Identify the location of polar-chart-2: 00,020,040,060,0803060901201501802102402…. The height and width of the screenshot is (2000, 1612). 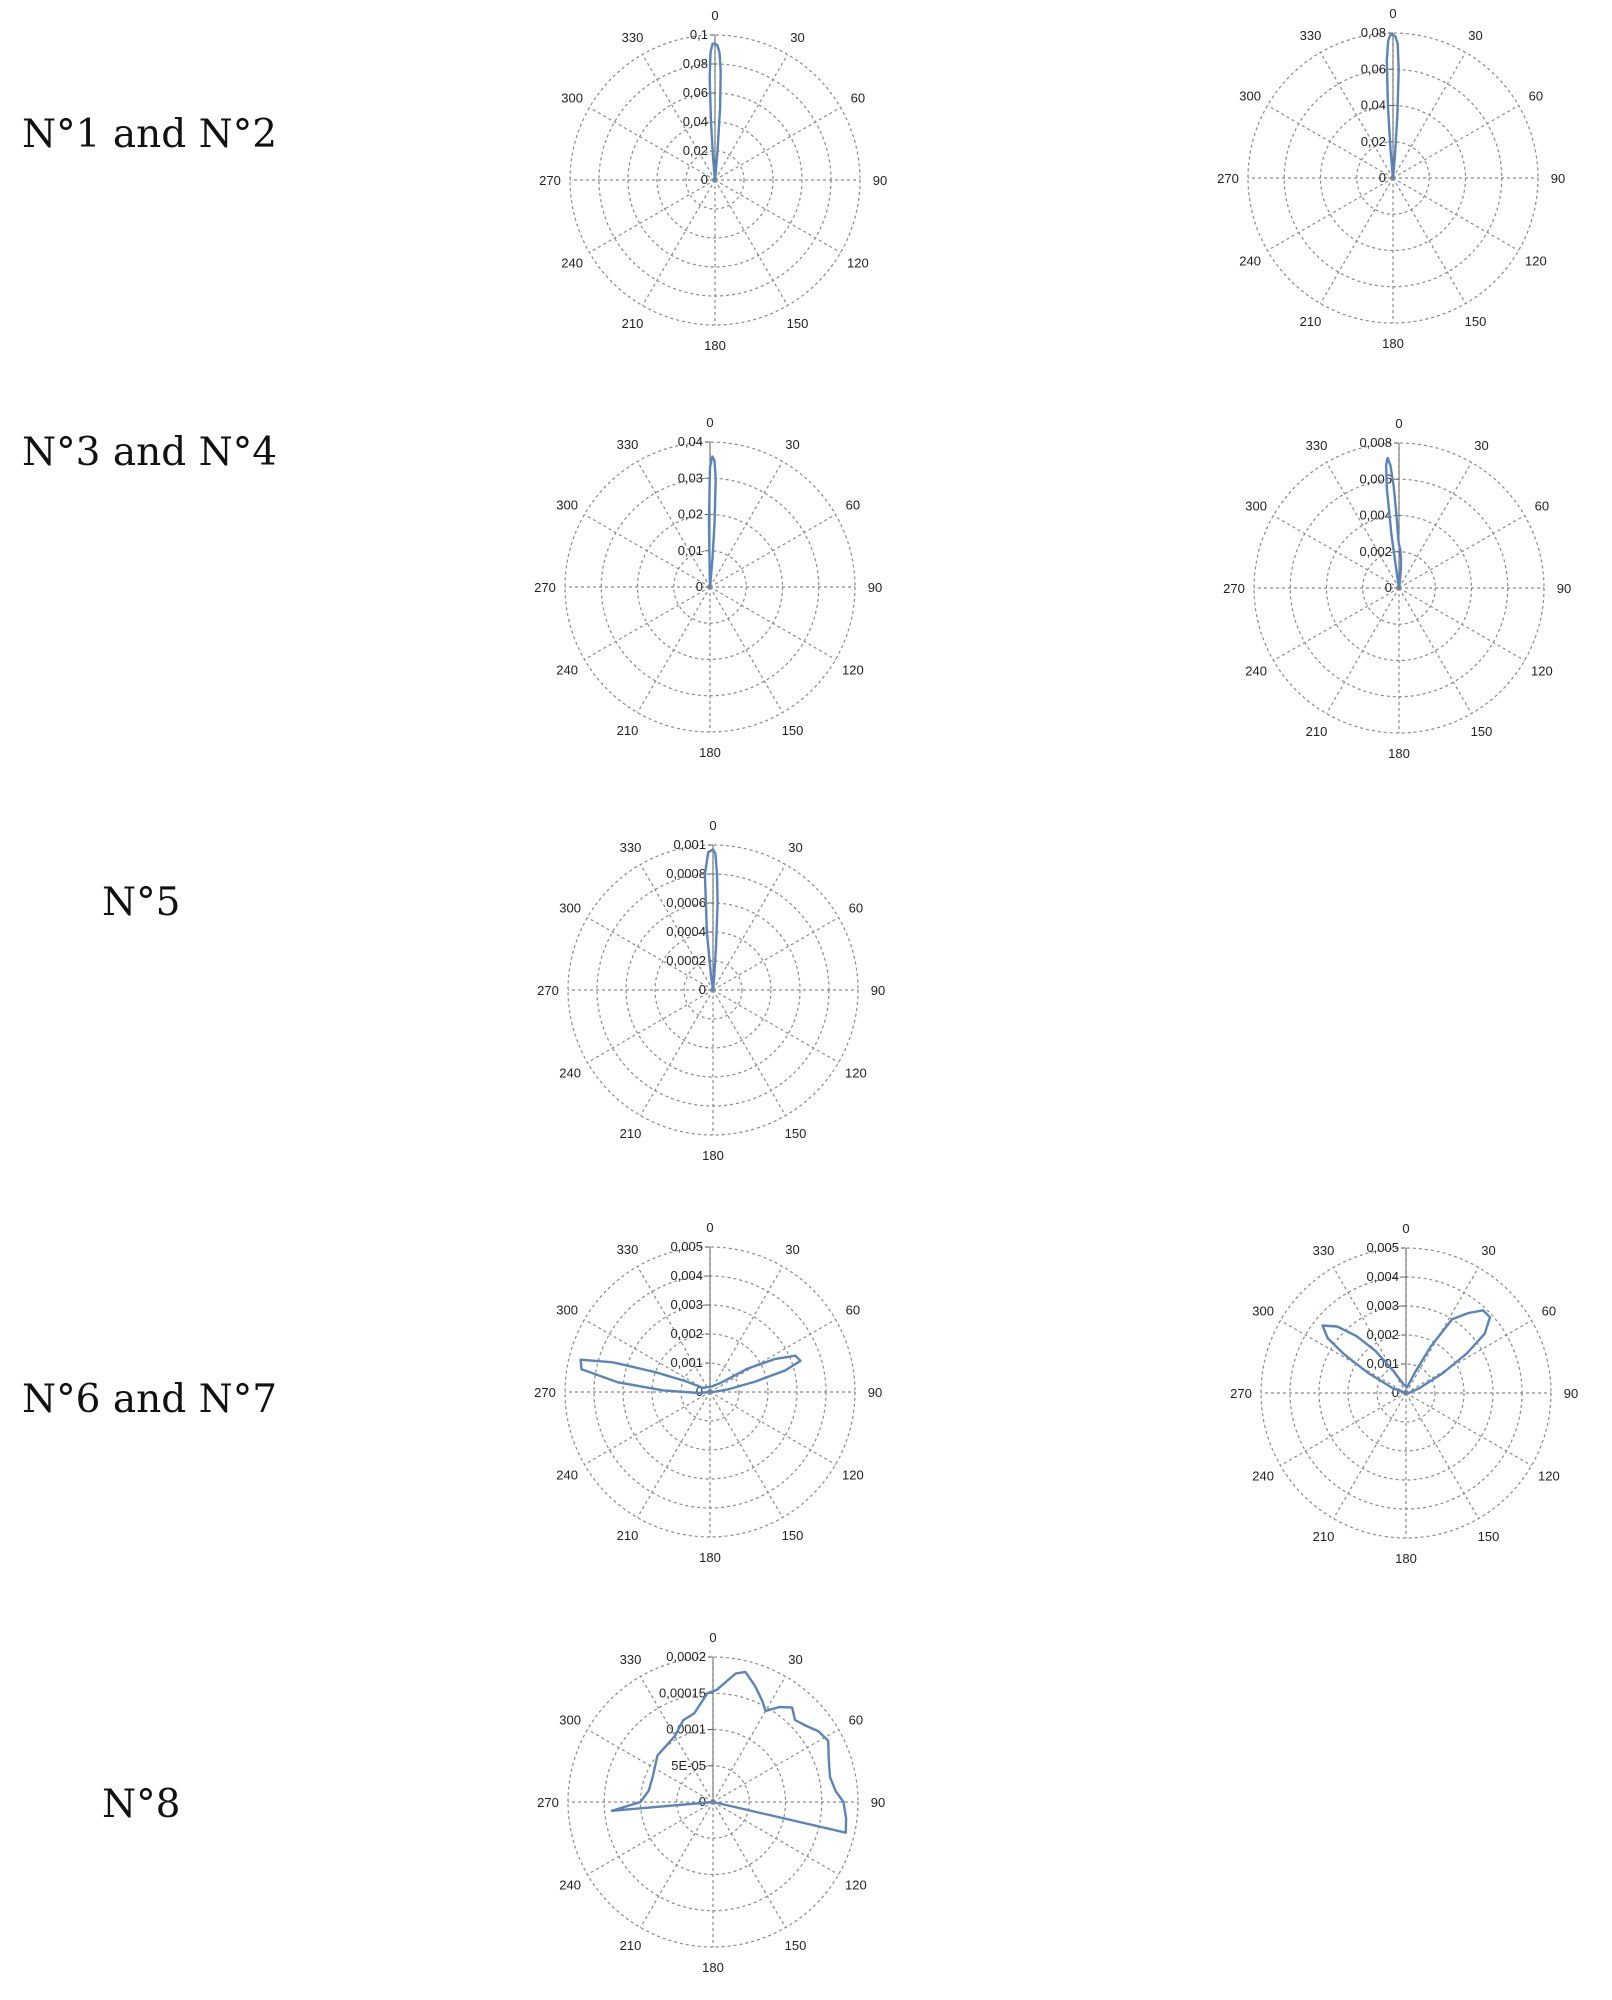
(1391, 178).